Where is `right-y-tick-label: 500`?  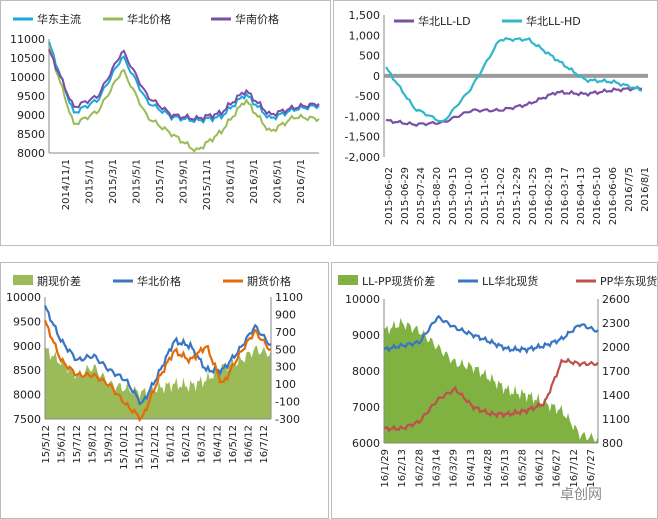
right-y-tick-label: 500 is located at coordinates (285, 349).